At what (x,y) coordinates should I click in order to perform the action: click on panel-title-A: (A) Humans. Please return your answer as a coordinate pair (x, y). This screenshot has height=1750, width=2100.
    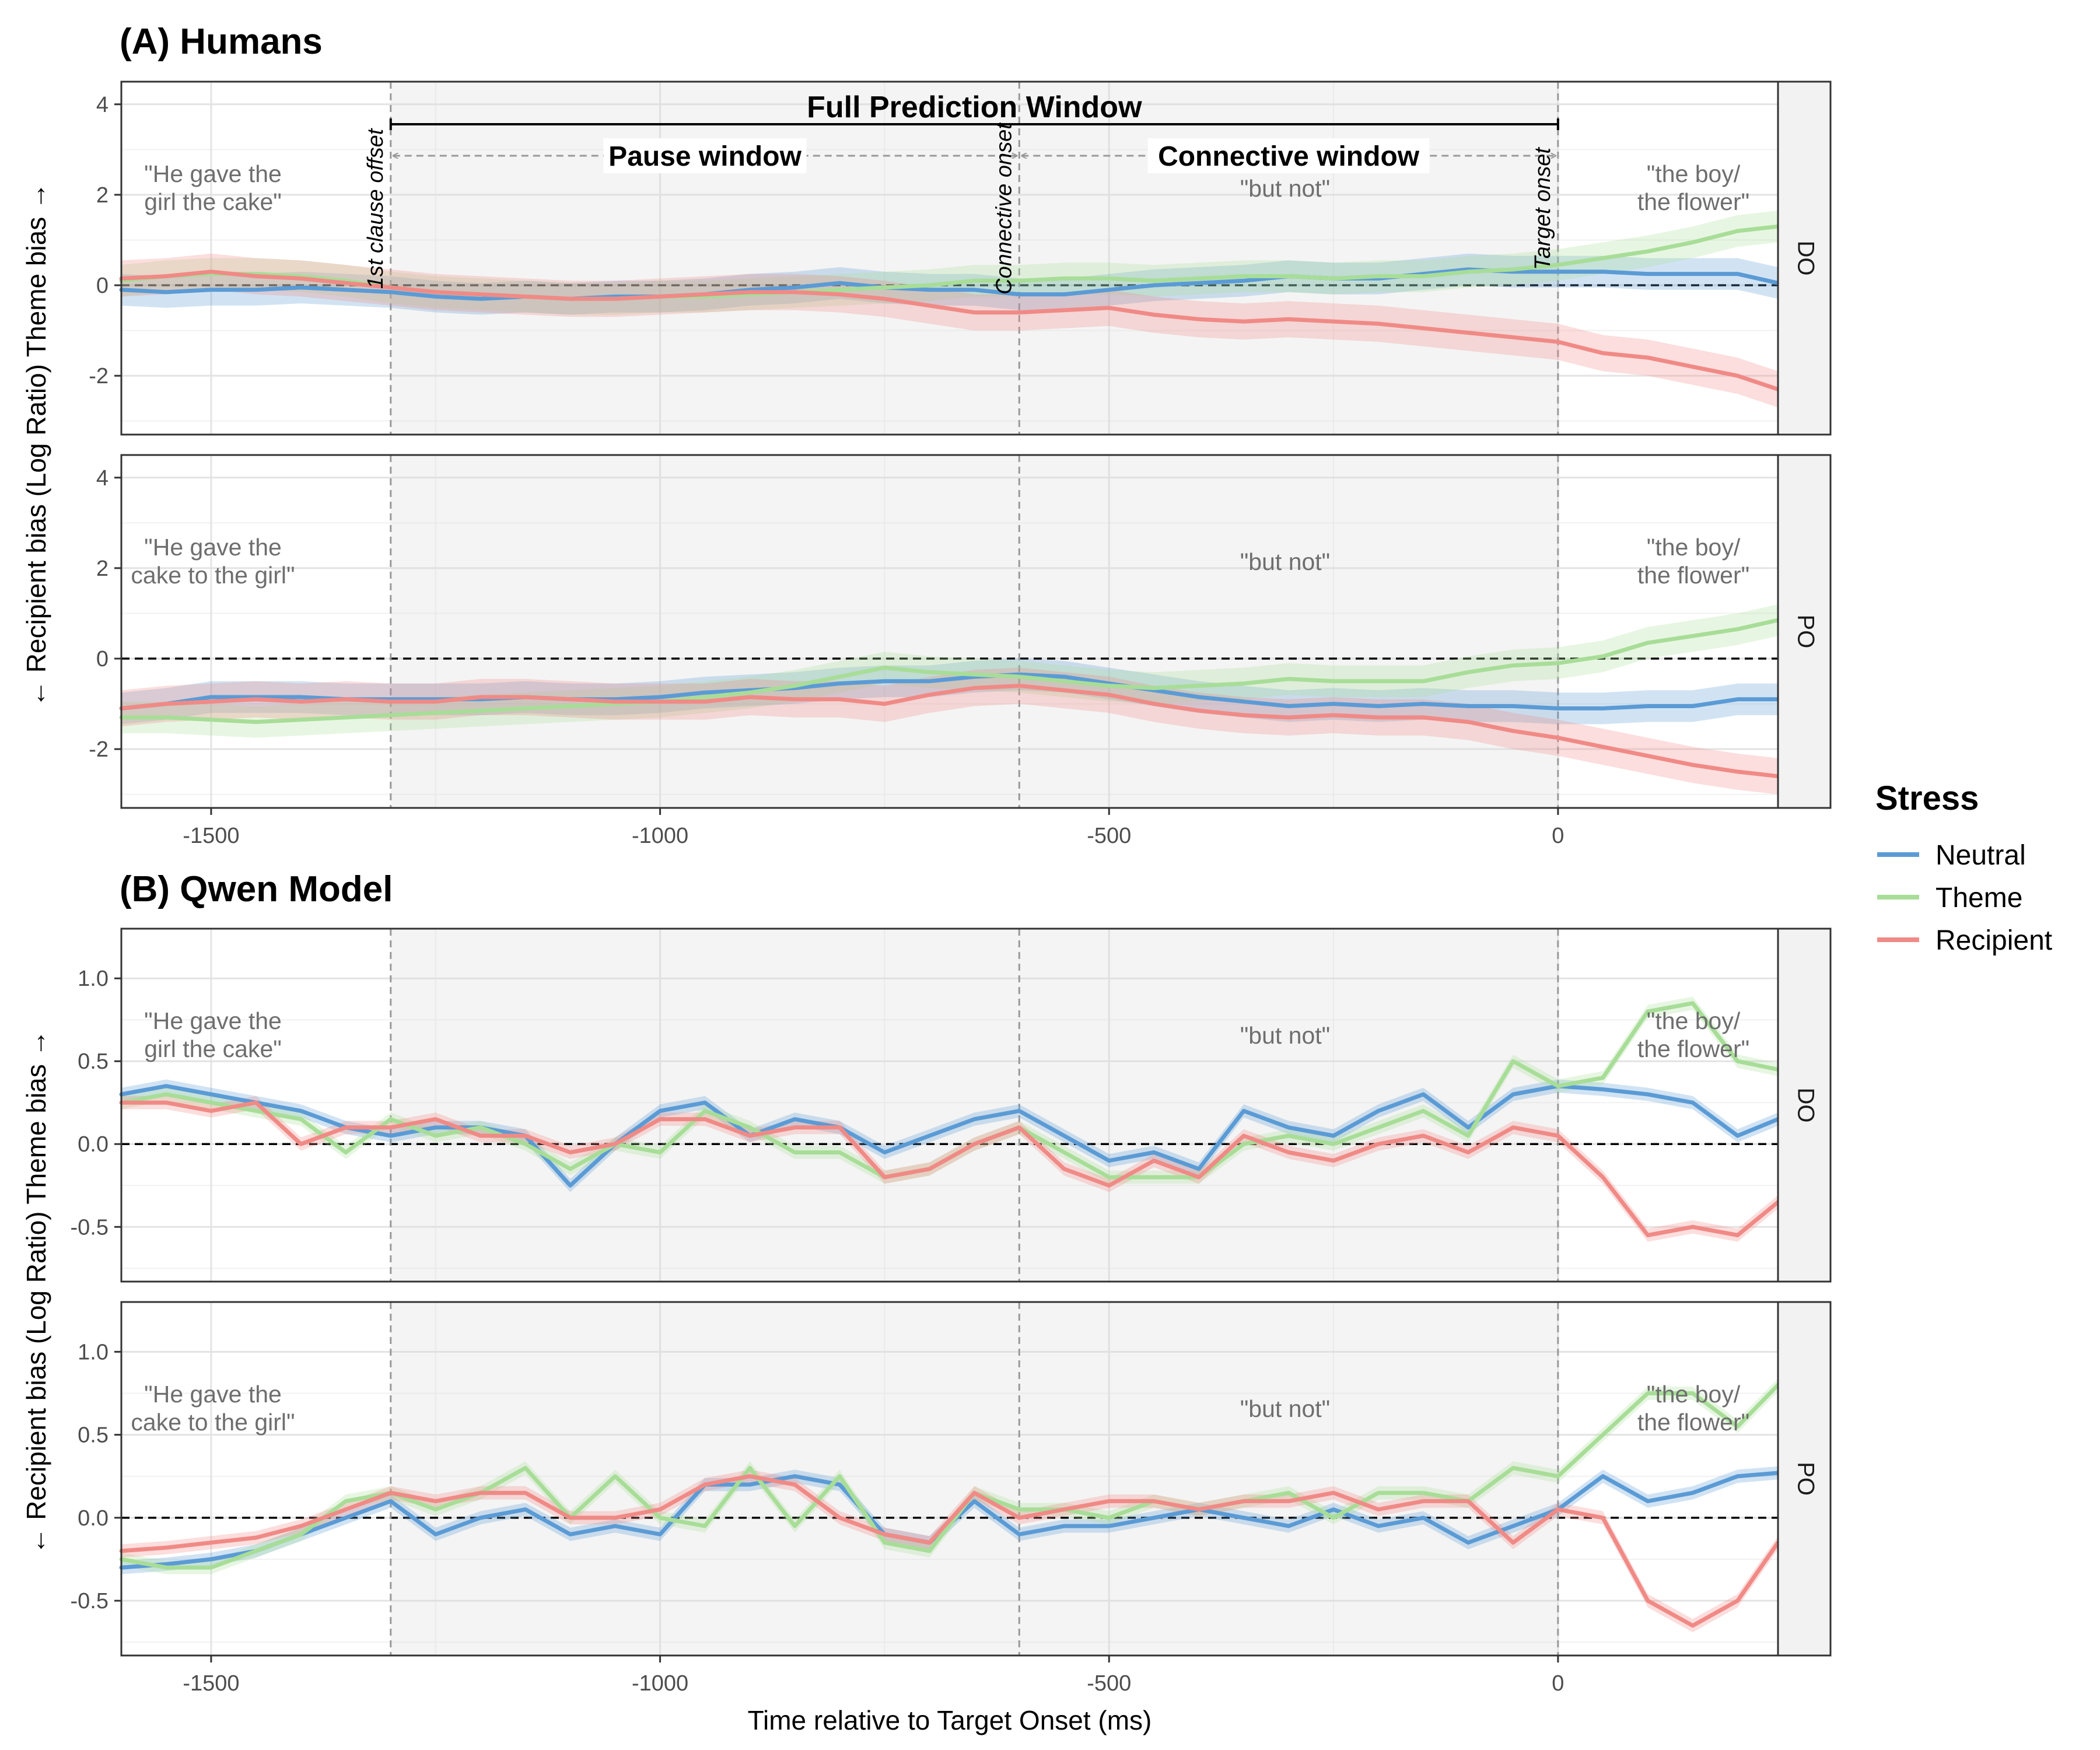
    Looking at the image, I should click on (221, 42).